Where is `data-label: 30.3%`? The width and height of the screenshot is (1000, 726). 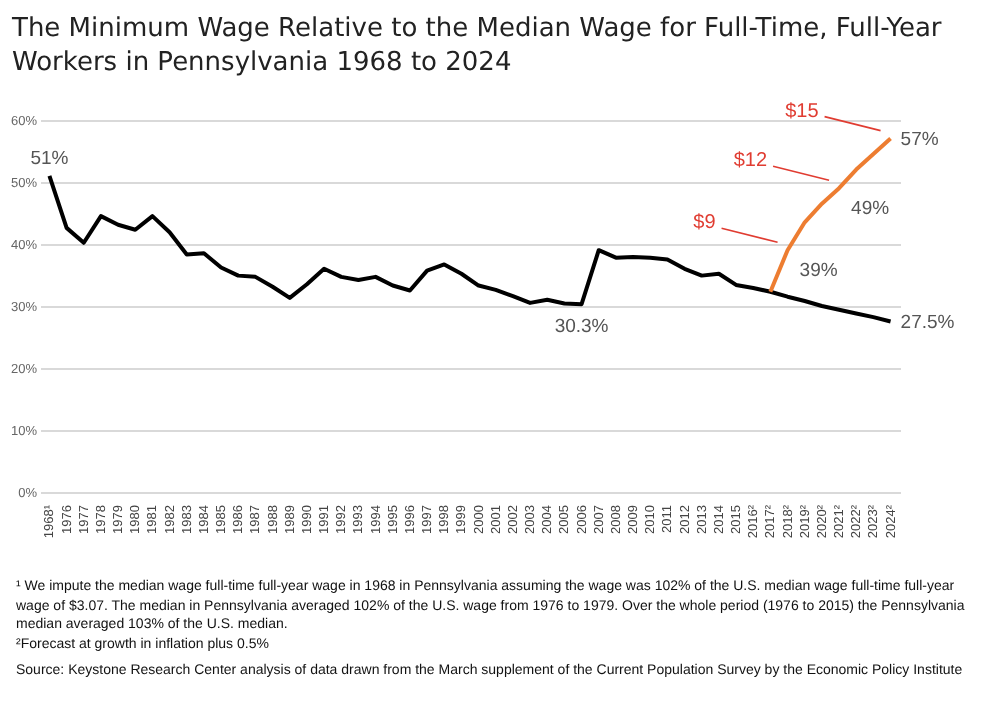
data-label: 30.3% is located at coordinates (582, 327).